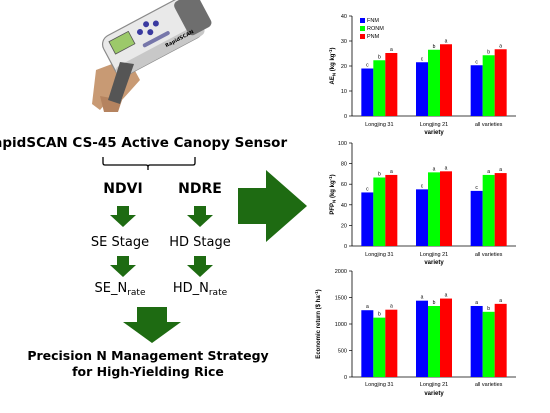 This screenshot has height=413, width=550. Describe the element at coordinates (272, 206) in the screenshot. I see `big-right-arrow-icon` at that location.